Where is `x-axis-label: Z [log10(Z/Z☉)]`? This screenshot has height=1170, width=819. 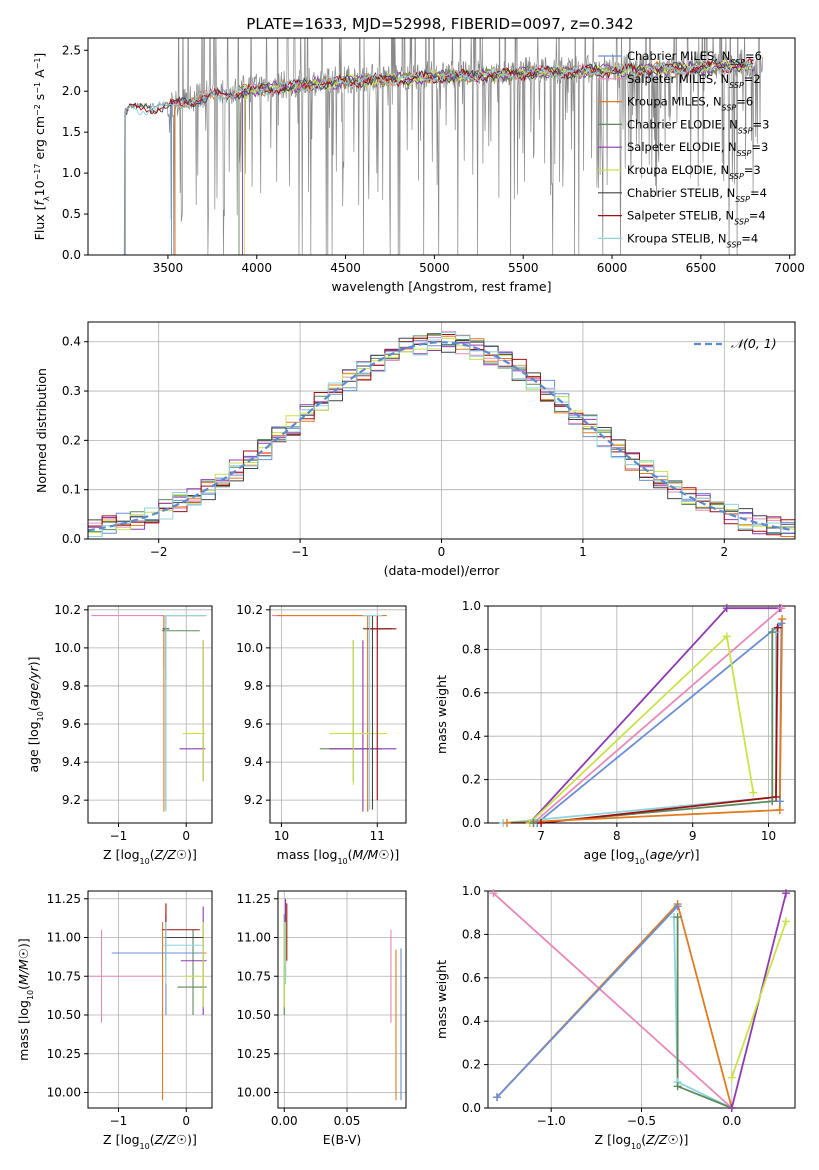
x-axis-label: Z [log10(Z/Z☉)] is located at coordinates (150, 1141).